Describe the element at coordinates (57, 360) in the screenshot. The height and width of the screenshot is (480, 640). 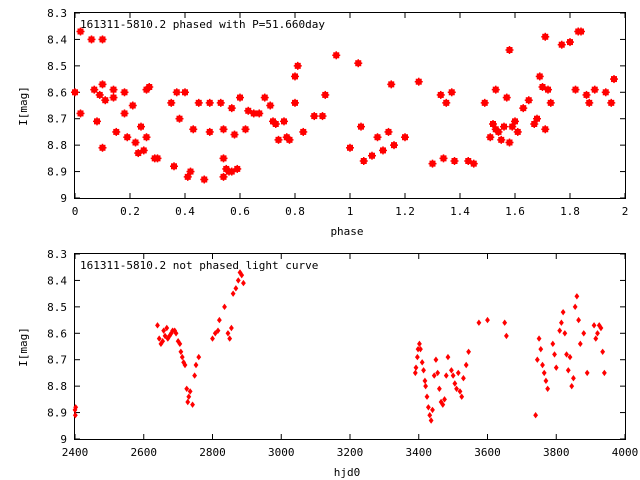
I see `unphased-y-tick-label: 8.7` at that location.